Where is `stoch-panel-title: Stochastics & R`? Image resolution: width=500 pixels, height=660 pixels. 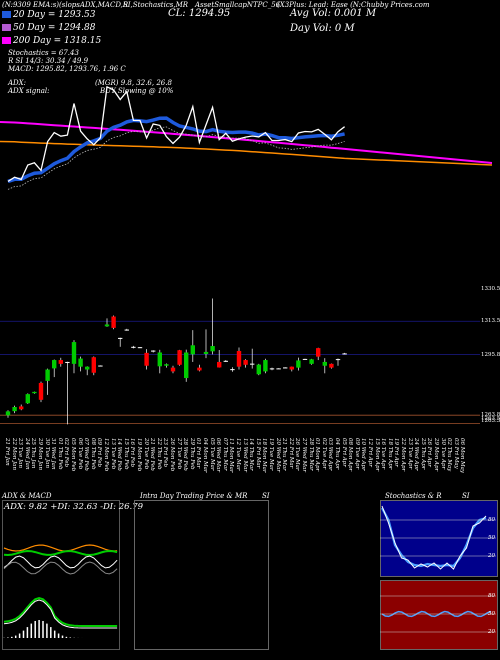
stoch-panel-title: Stochastics & R is located at coordinates (413, 496).